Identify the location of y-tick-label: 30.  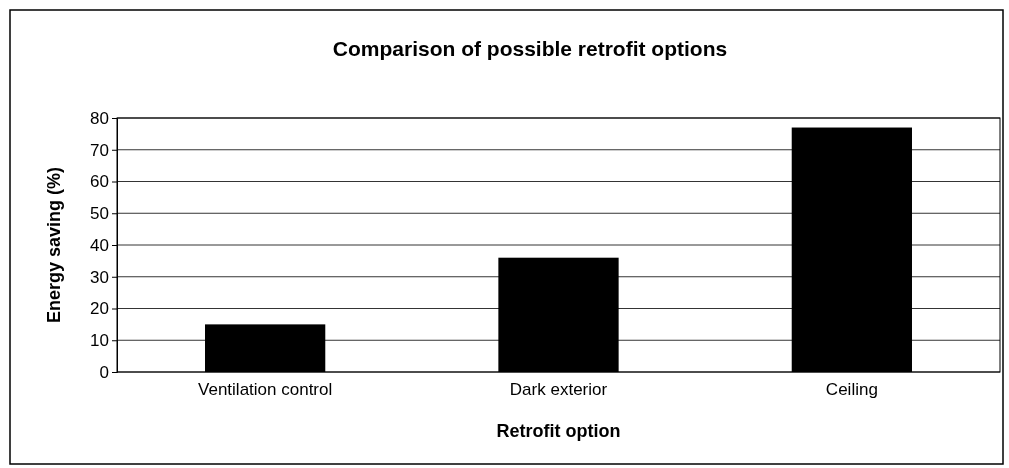
(99, 277).